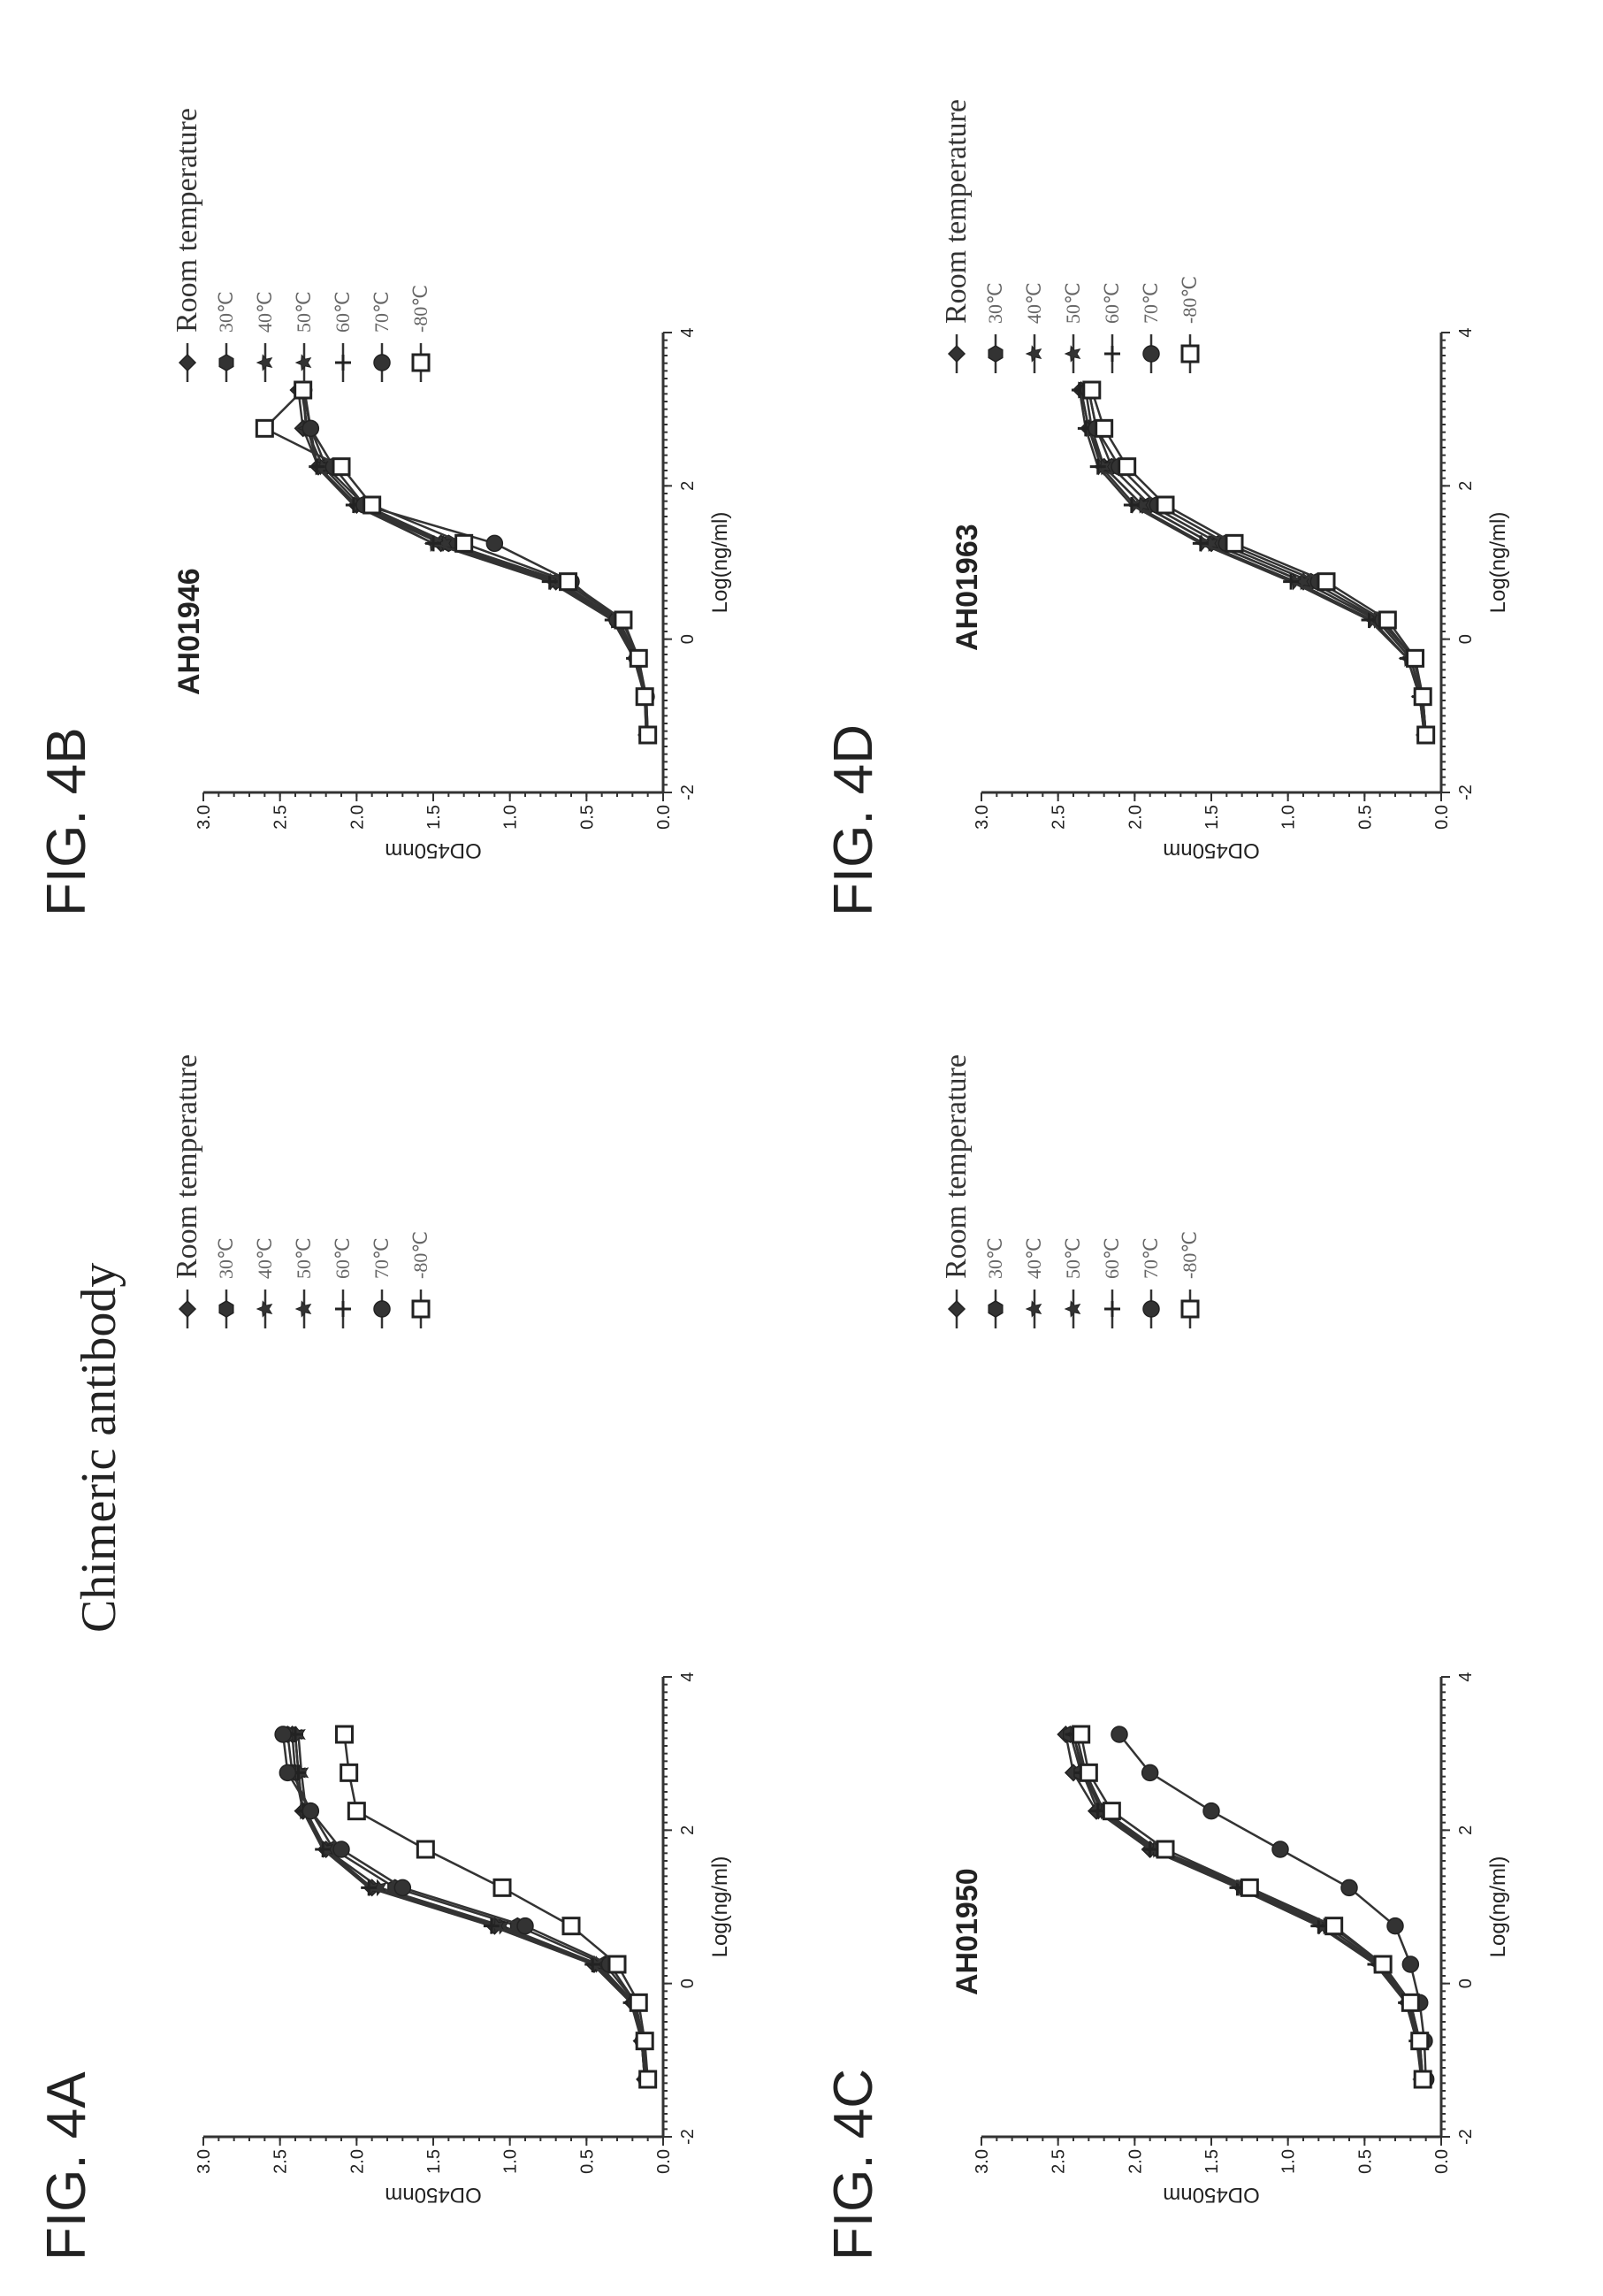 The image size is (1603, 2296). Describe the element at coordinates (1073, 238) in the screenshot. I see `legend-4d: Room temperature 30℃ 40℃ 50℃ 60℃ 70℃ -80℃` at that location.